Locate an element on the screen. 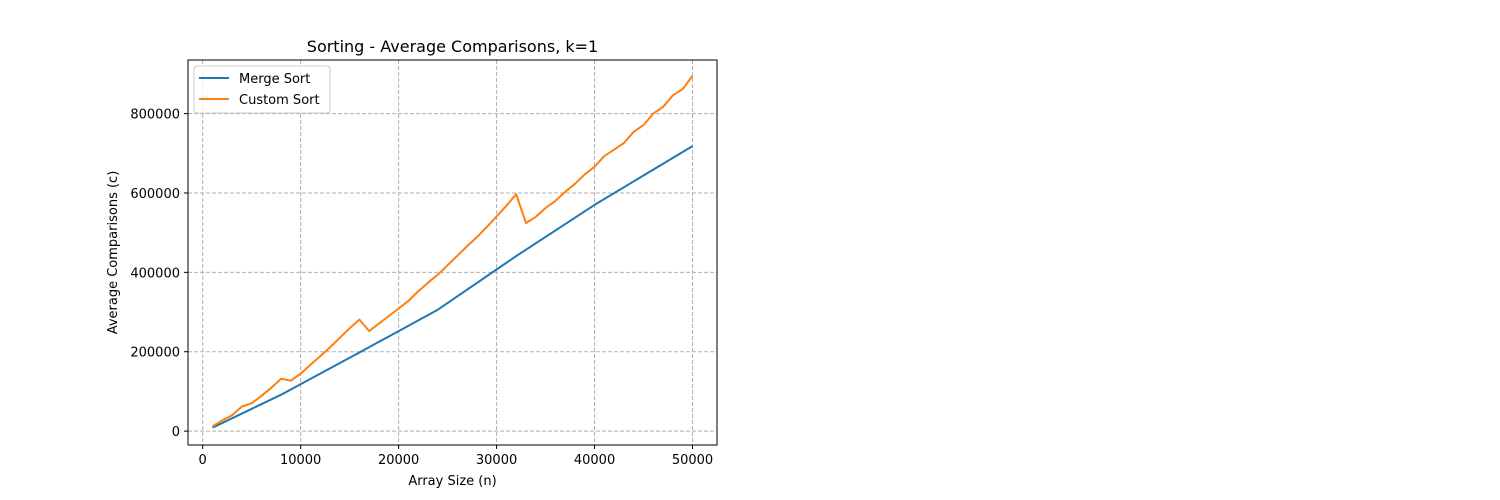 Image resolution: width=1500 pixels, height=500 pixels. x-axis-title: Array Size (n) is located at coordinates (452, 481).